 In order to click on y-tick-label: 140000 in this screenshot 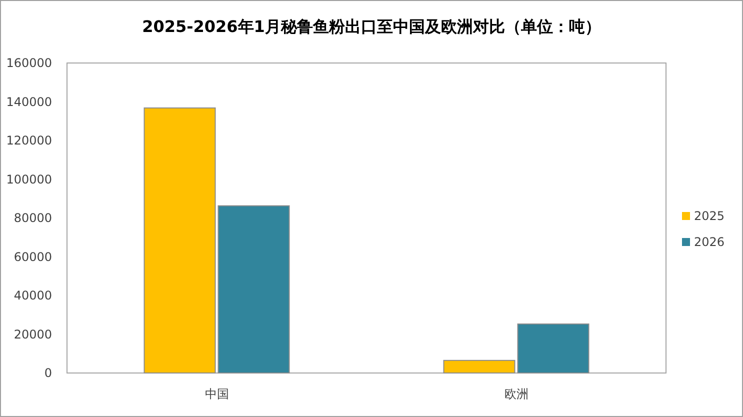, I will do `click(29, 101)`.